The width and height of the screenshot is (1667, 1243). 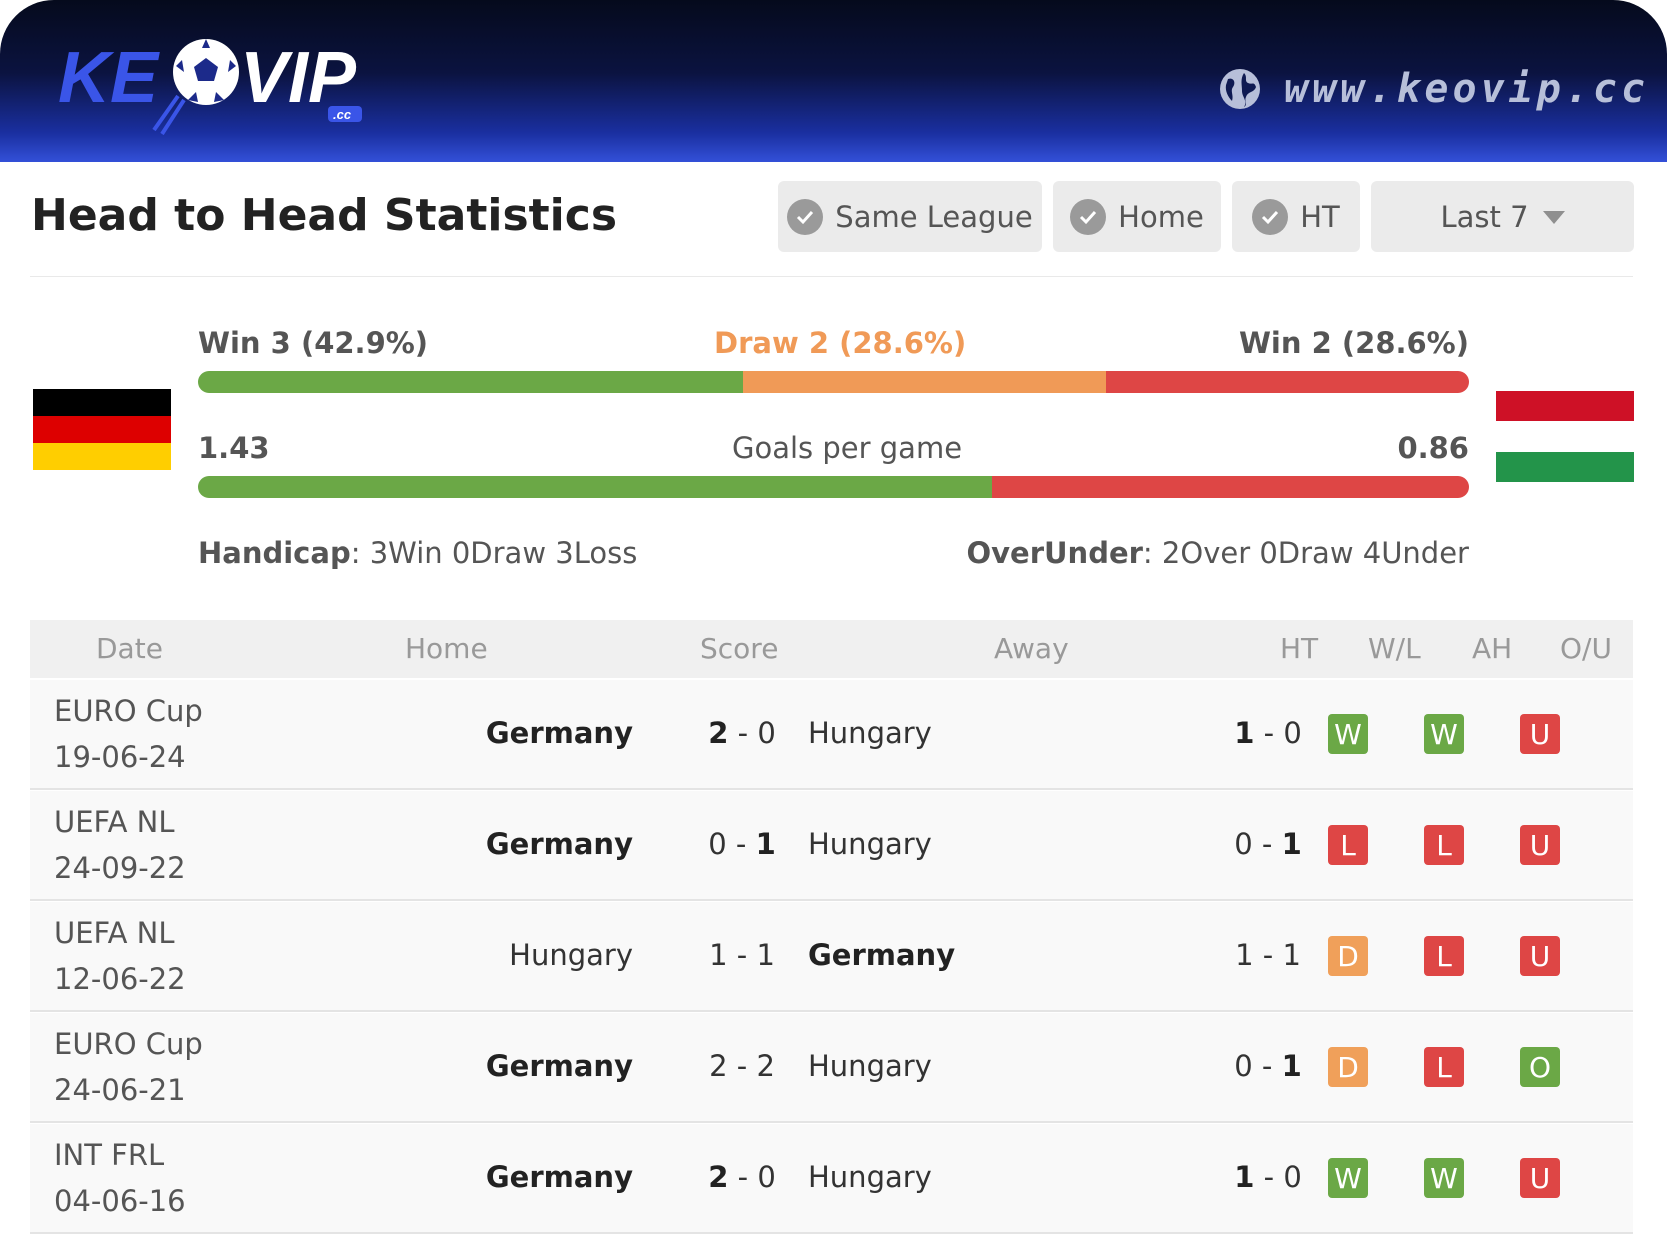 What do you see at coordinates (833, 81) in the screenshot?
I see `site-banner: KE VIP .cc www.keovip.cc` at bounding box center [833, 81].